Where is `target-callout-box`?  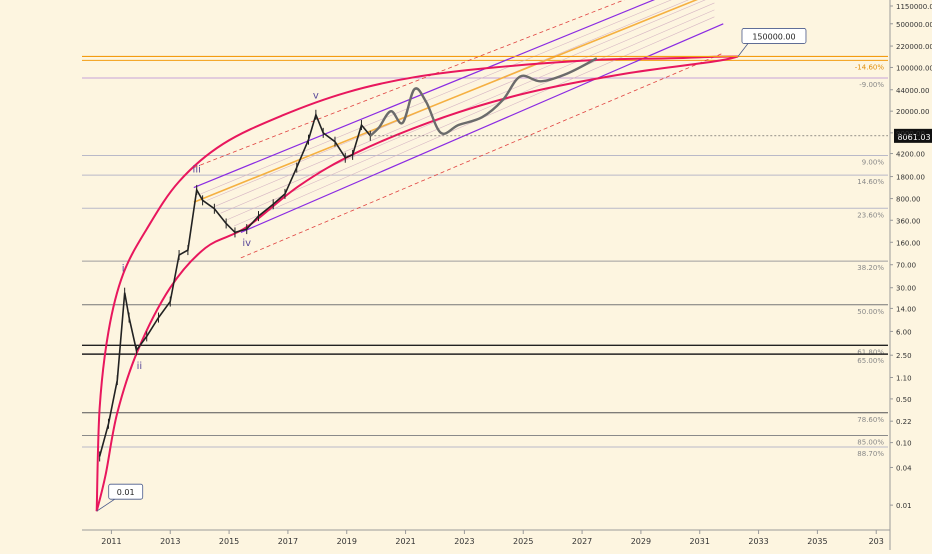 target-callout-box is located at coordinates (774, 36).